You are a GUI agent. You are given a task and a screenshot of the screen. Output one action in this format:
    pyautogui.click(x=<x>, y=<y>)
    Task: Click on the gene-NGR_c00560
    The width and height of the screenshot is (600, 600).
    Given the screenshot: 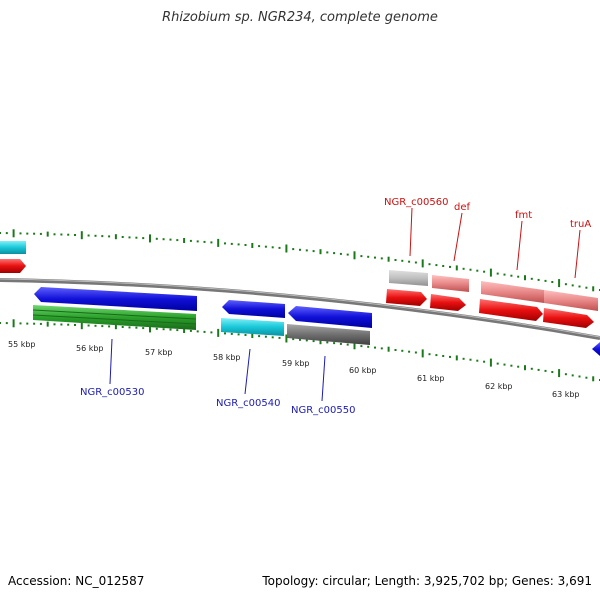 What is the action you would take?
    pyautogui.click(x=406, y=297)
    